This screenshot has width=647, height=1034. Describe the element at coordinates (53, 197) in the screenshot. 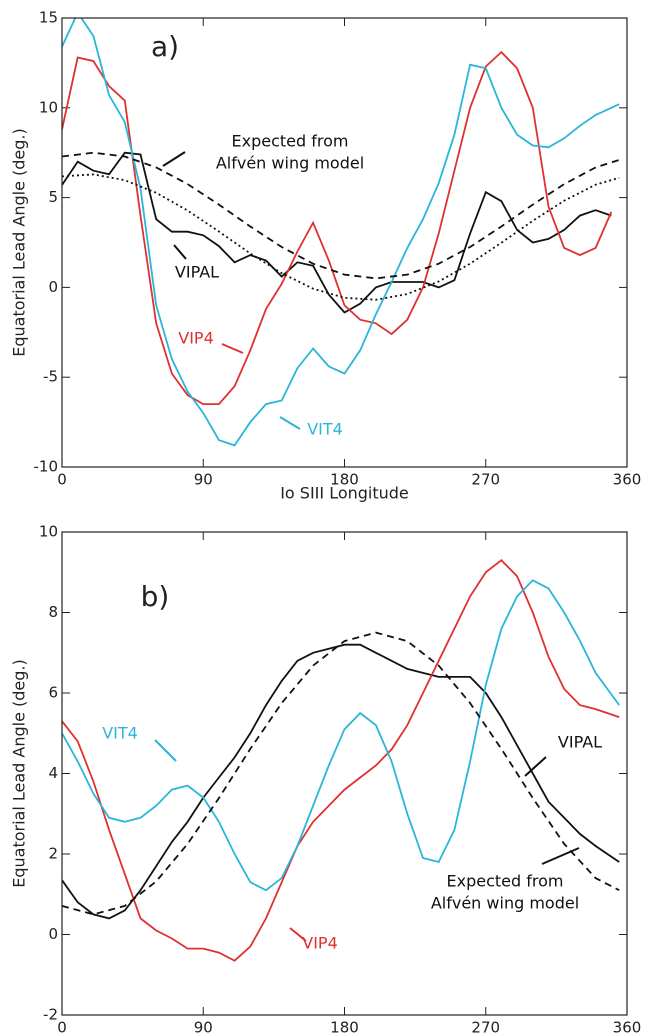

I see `y-tick-label: 5` at that location.